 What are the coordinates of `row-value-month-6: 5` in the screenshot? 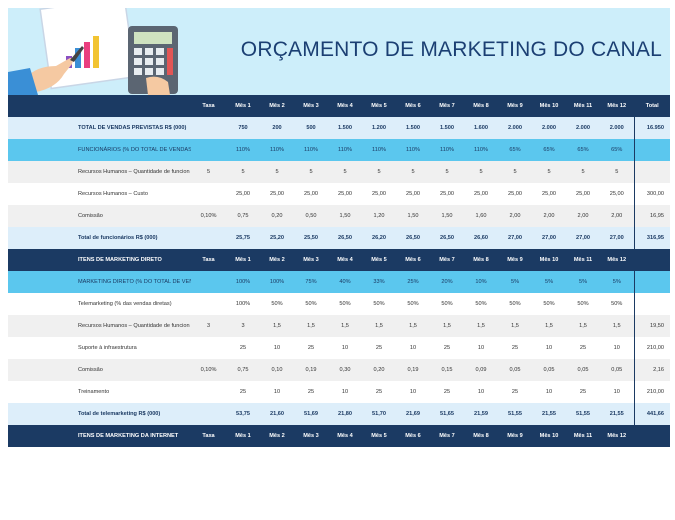 It's located at (413, 172).